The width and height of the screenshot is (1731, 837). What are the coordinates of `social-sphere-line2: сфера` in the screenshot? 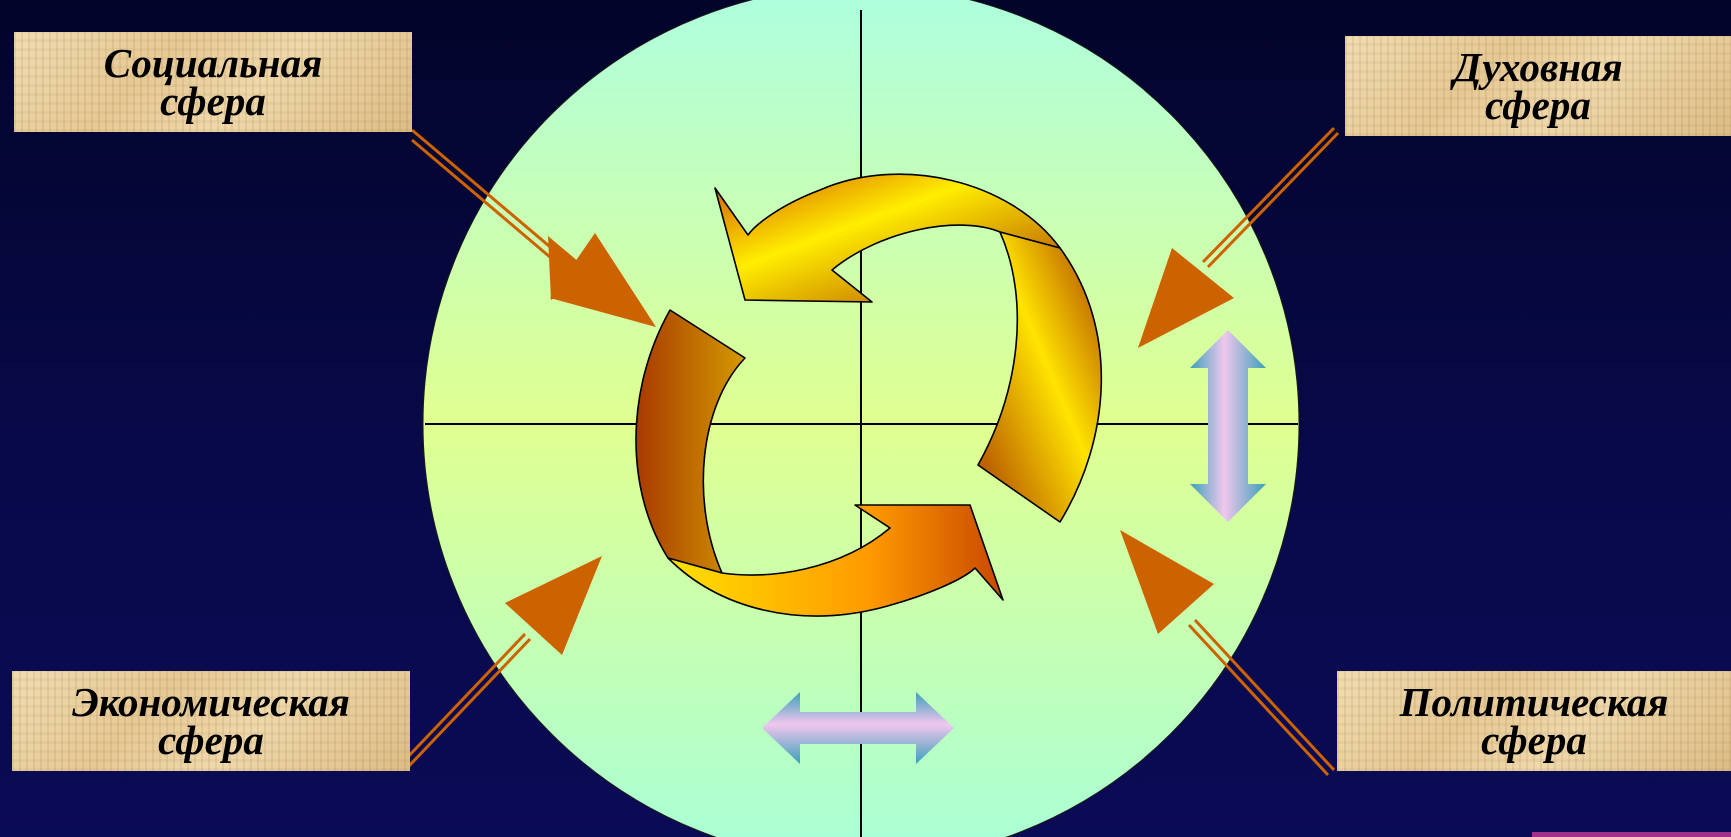 It's located at (213, 101).